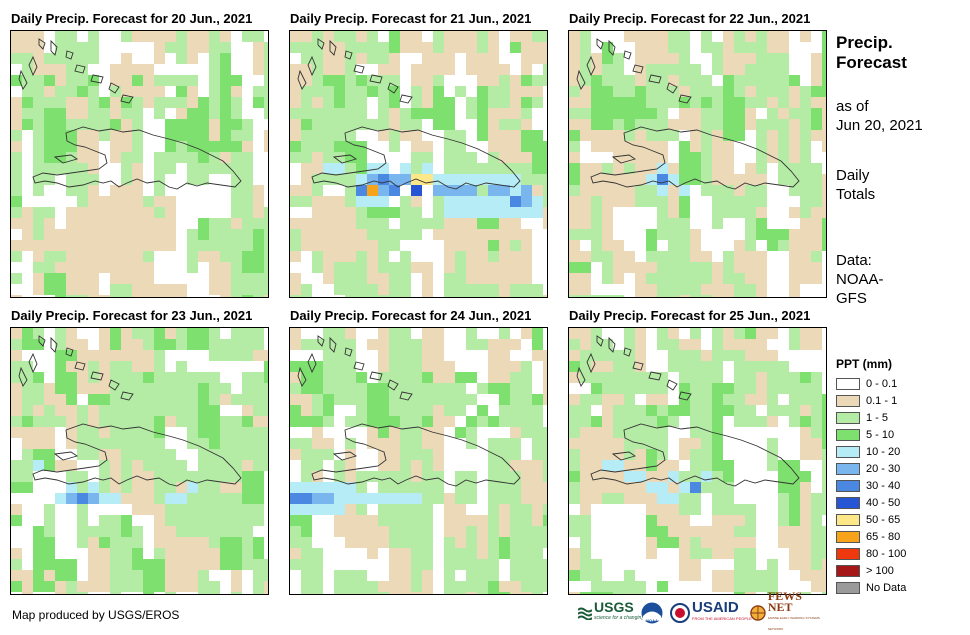  Describe the element at coordinates (139, 164) in the screenshot. I see `precip-grid` at that location.